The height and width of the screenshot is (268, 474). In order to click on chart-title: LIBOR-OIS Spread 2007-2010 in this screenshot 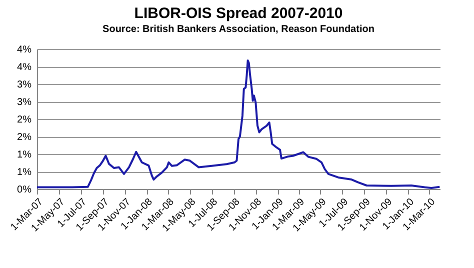, I will do `click(238, 13)`.